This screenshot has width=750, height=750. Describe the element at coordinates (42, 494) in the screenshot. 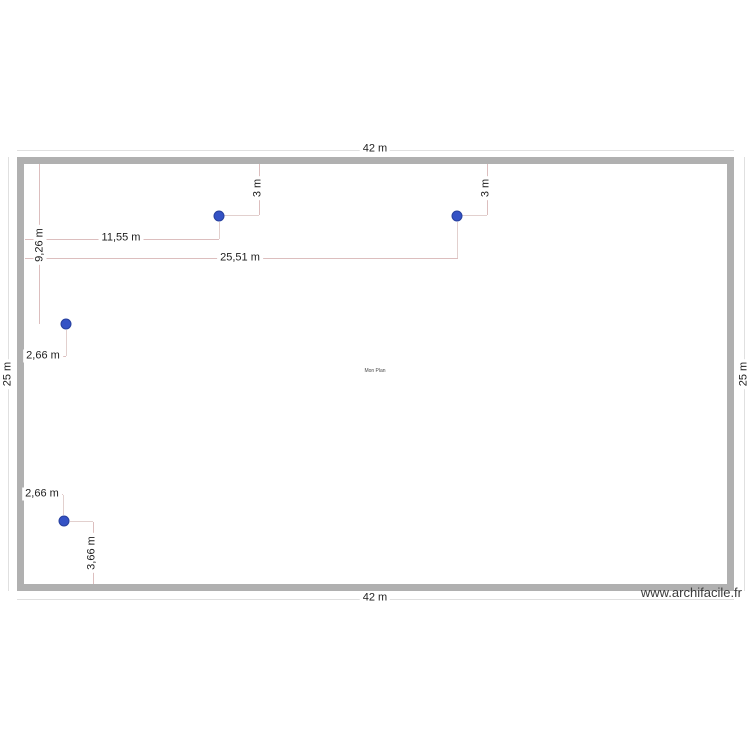

I see `dim-2-66m-lower-label: 2,66 m` at that location.